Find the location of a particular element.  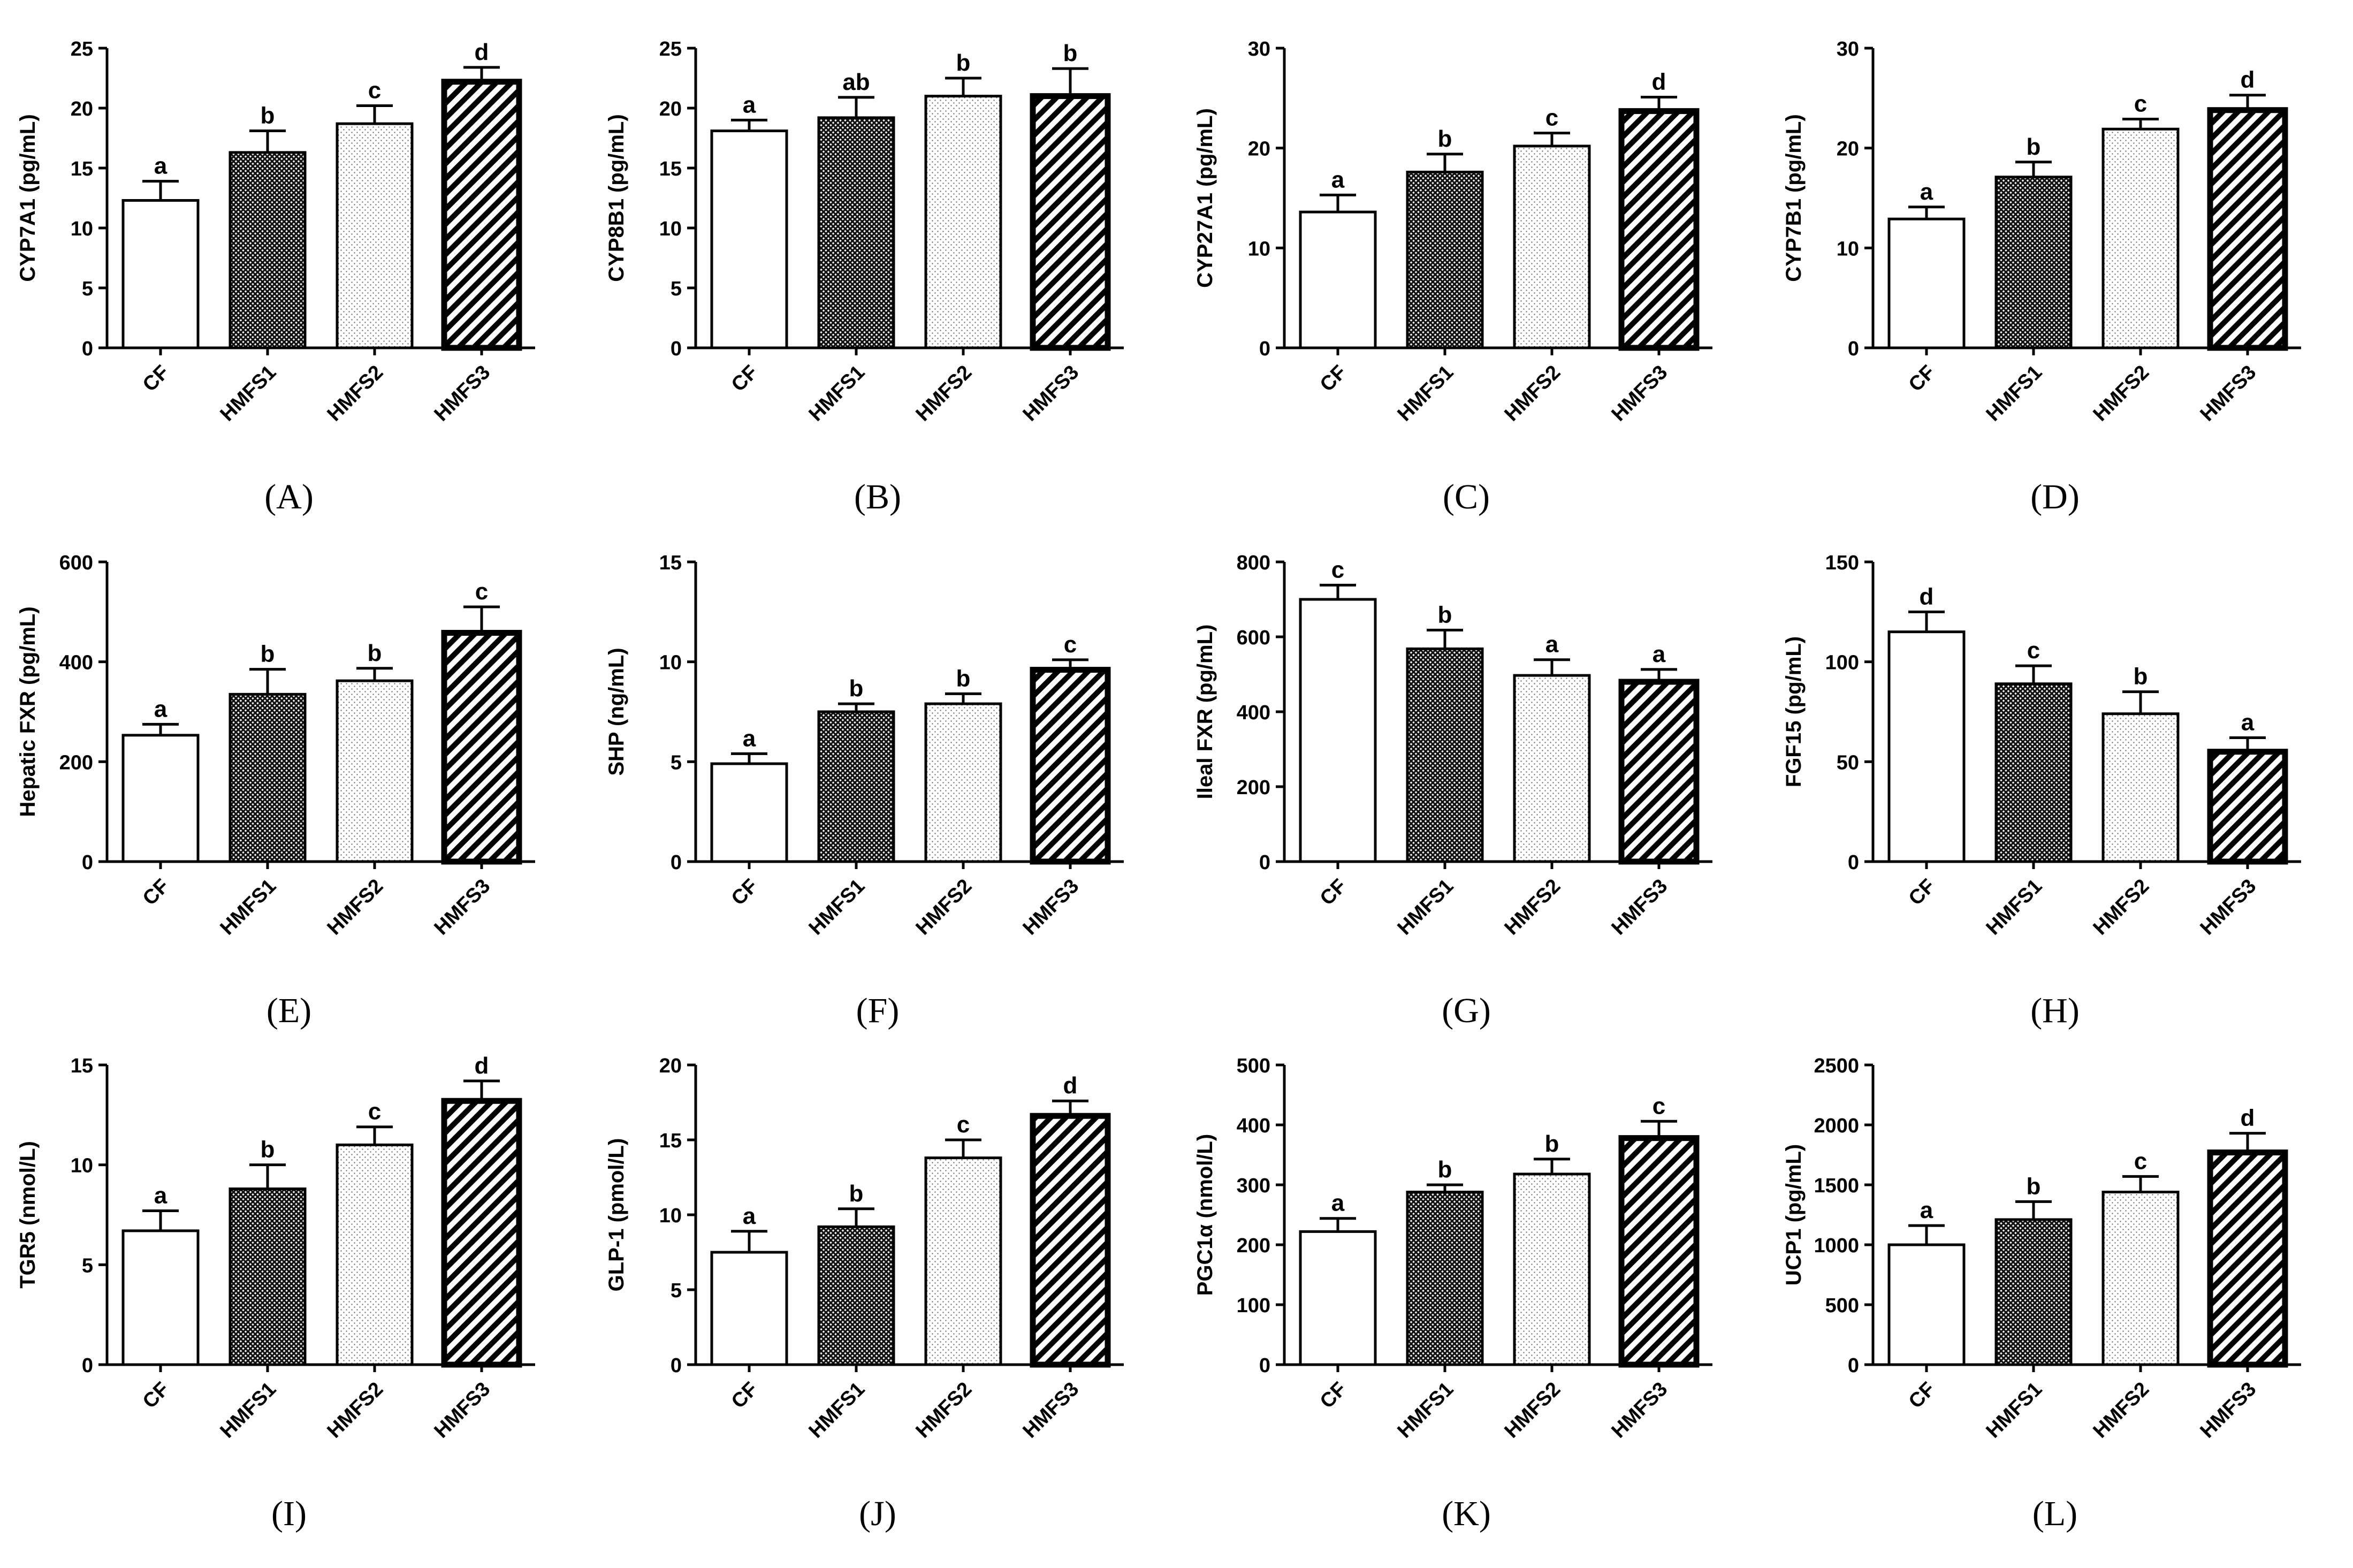

panel-label: (B) is located at coordinates (877, 496).